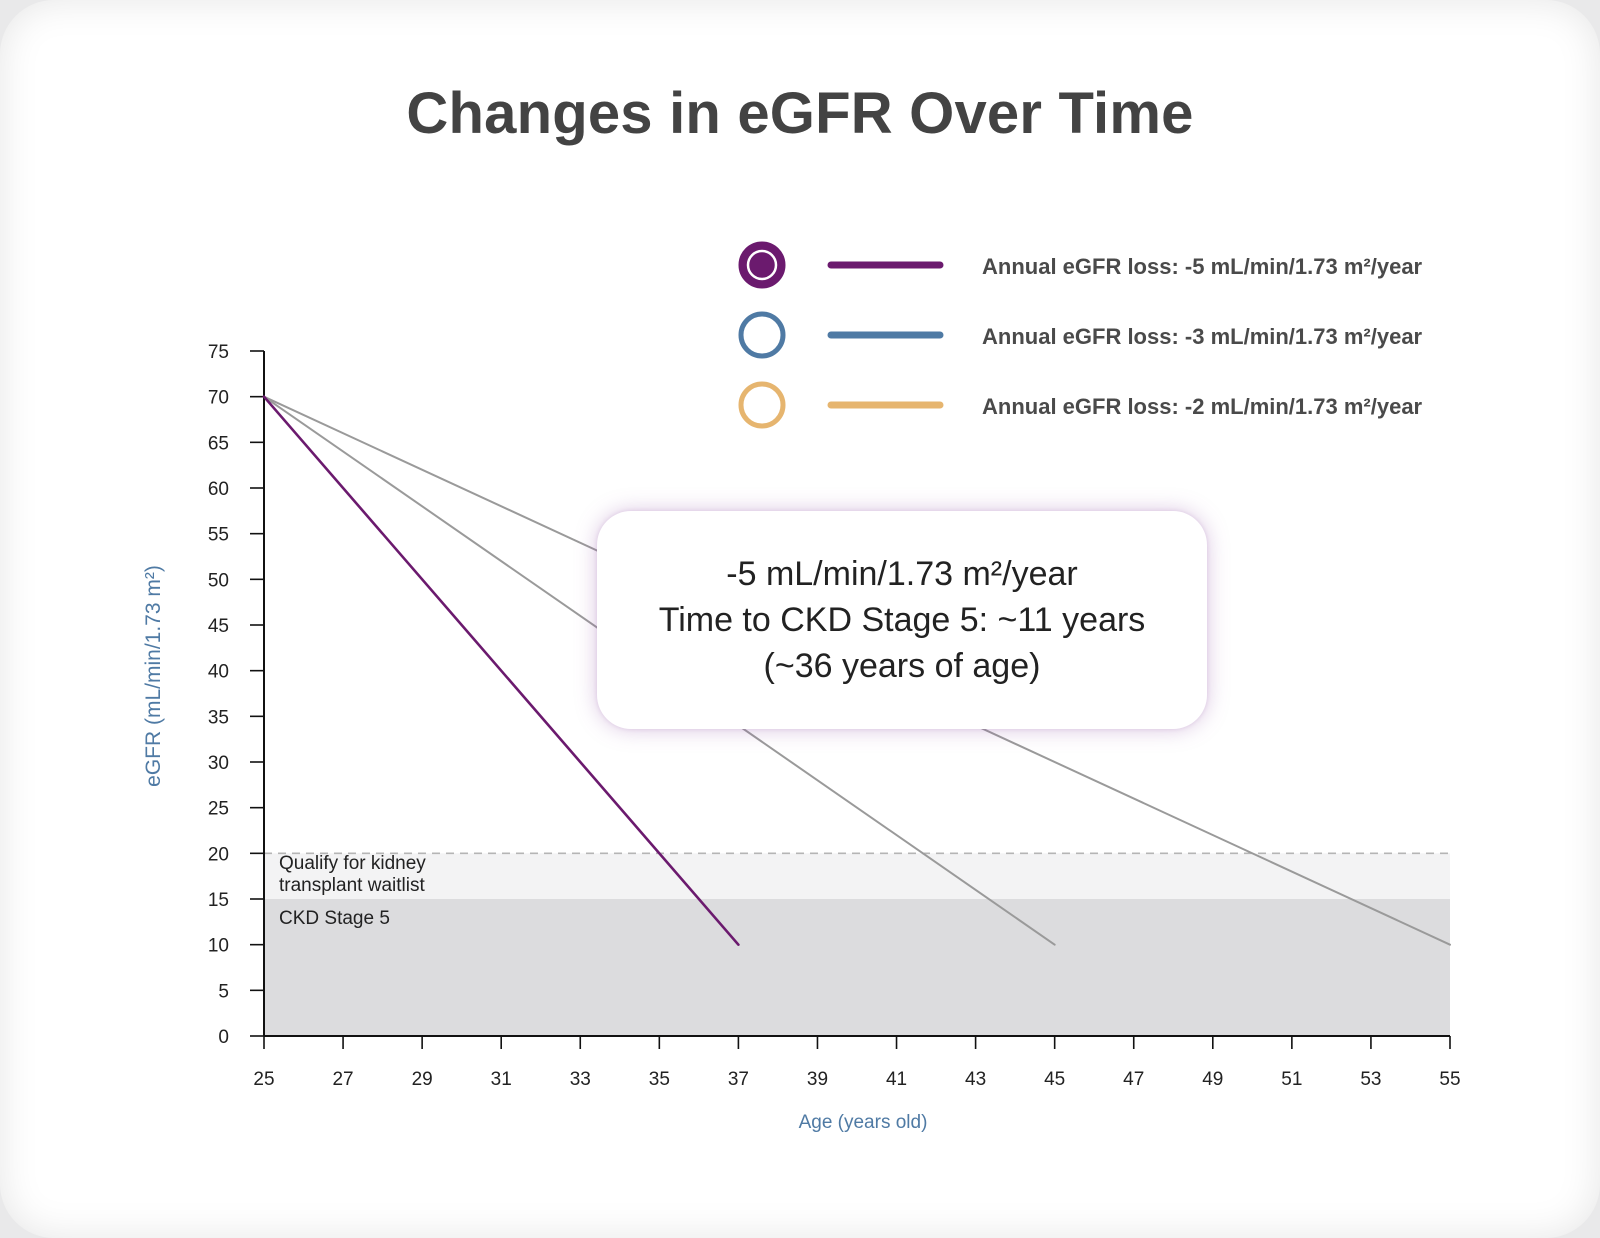 The width and height of the screenshot is (1600, 1238). What do you see at coordinates (580, 1079) in the screenshot?
I see `x-tick-label-33: 33` at bounding box center [580, 1079].